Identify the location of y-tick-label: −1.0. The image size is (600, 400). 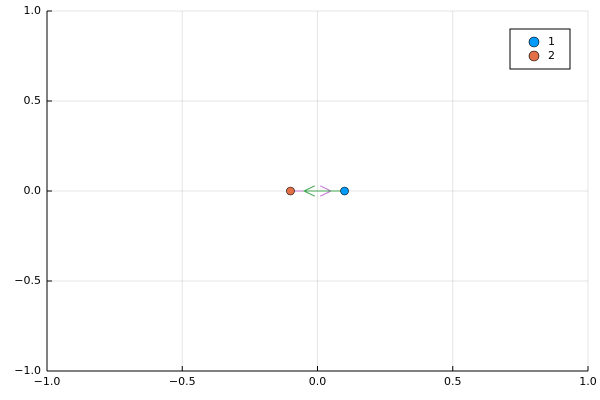
(27, 370).